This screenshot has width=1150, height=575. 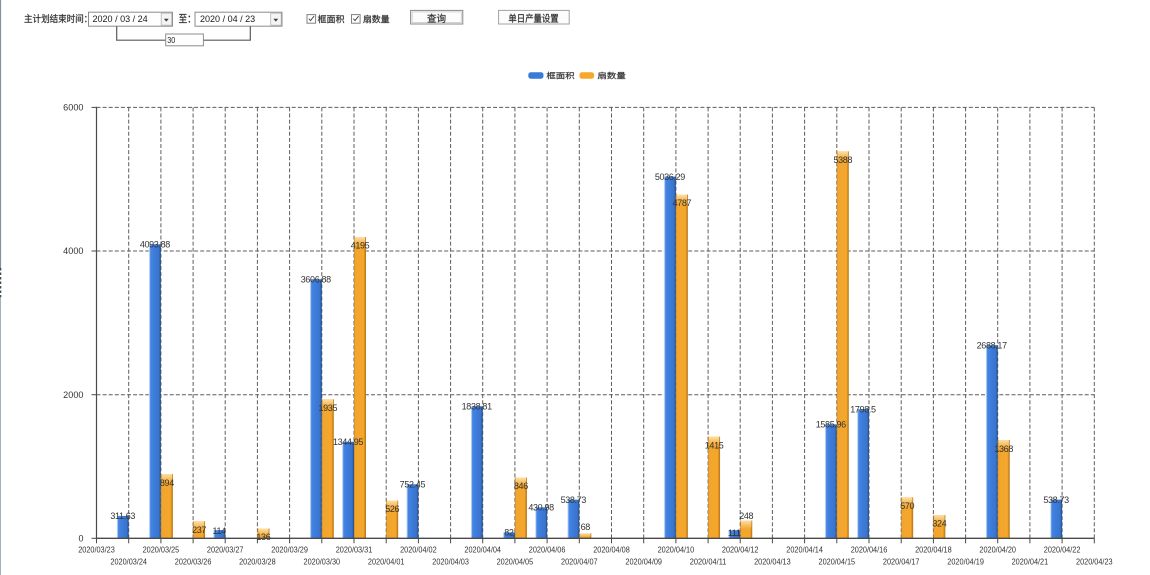 I want to click on svg-text: 2688.17, so click(x=992, y=345).